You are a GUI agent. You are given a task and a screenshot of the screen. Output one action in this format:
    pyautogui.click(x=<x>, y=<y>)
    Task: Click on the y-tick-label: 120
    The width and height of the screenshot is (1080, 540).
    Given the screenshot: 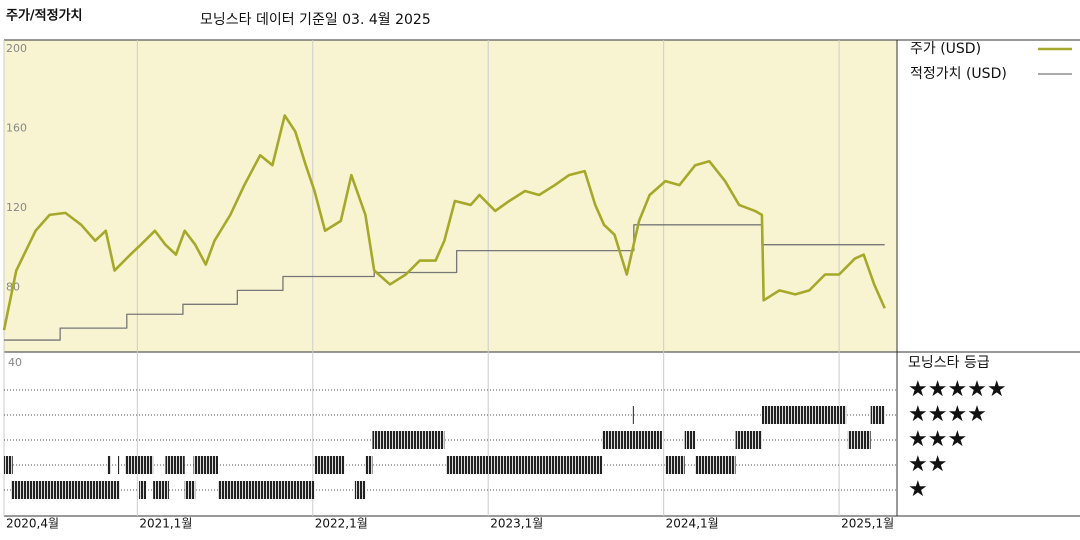 What is the action you would take?
    pyautogui.click(x=16, y=207)
    